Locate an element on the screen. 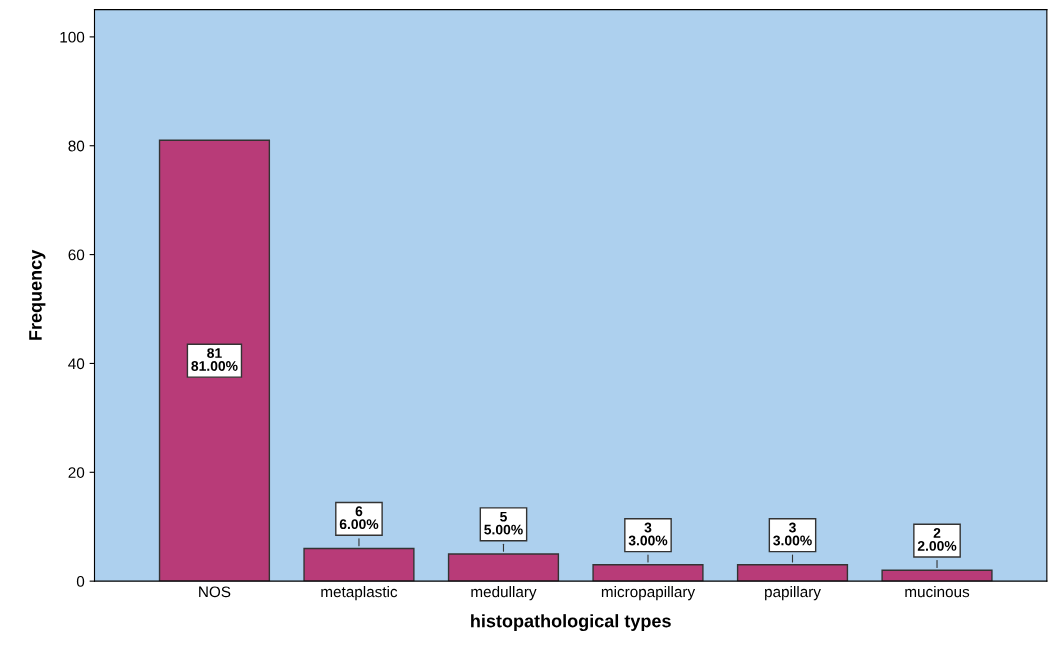  x-tick-label: NOS is located at coordinates (215, 592).